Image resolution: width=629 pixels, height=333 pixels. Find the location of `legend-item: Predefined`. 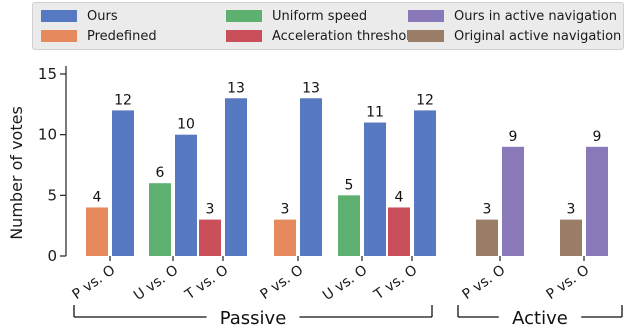

legend-item: Predefined is located at coordinates (99, 36).